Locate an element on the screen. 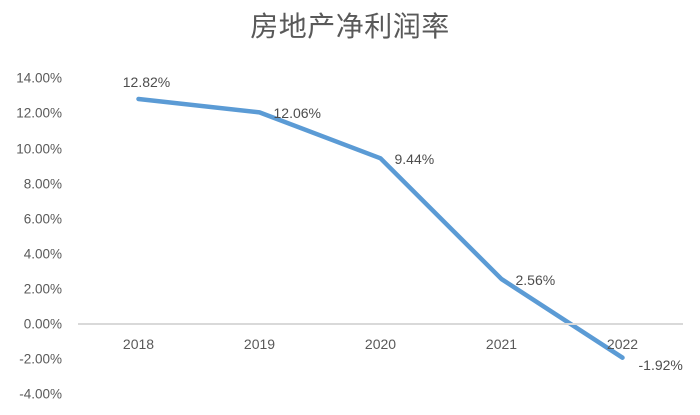  x-tick-label: 2019 is located at coordinates (259, 344).